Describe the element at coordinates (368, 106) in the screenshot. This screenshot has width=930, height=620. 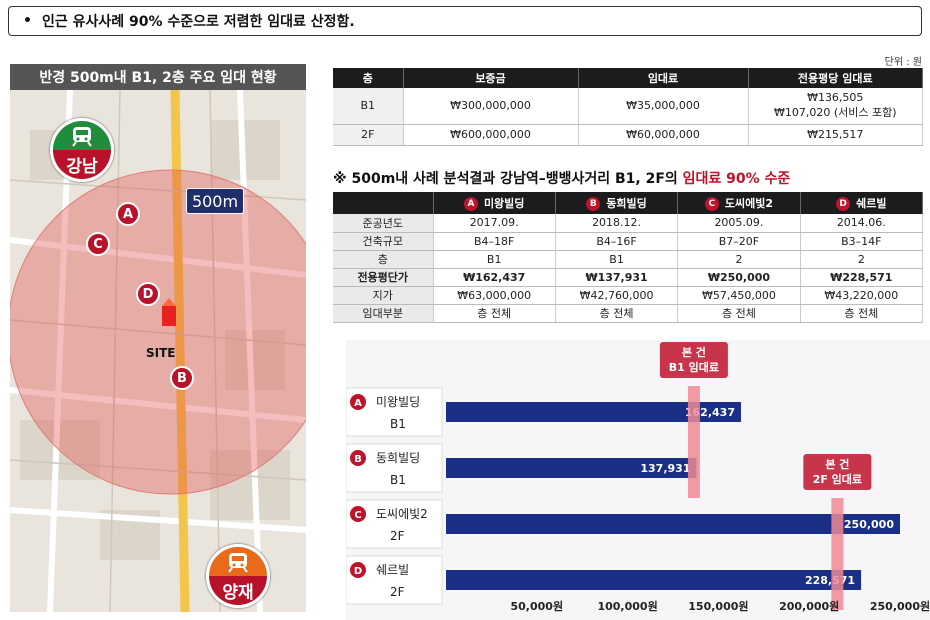
I see `floor-cell: B1` at that location.